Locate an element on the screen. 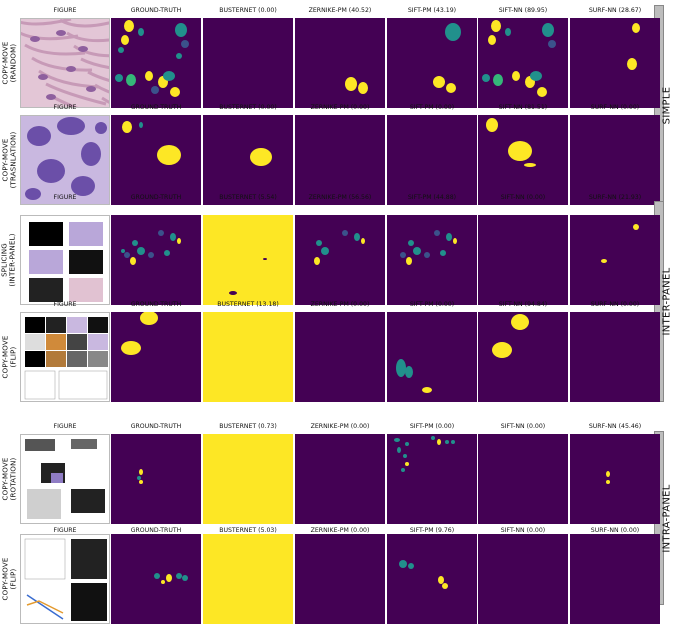  column-header: ZERNIKE-PM (56.56) is located at coordinates (340, 197).